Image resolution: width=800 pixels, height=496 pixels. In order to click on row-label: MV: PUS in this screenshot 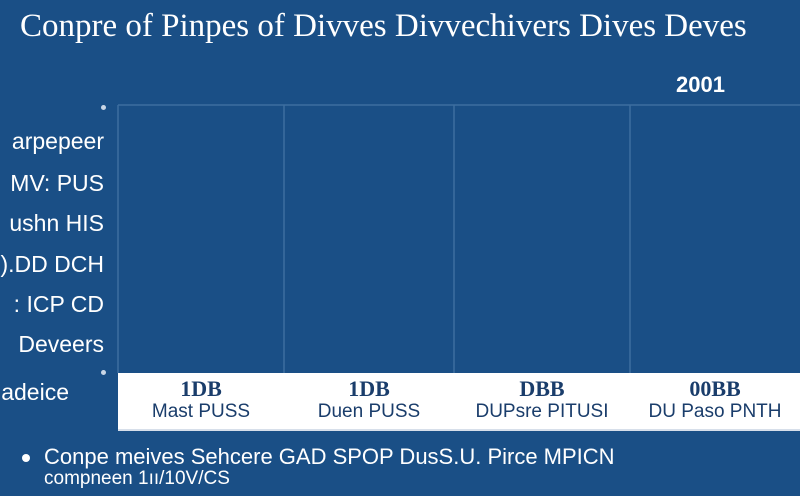, I will do `click(57, 183)`.